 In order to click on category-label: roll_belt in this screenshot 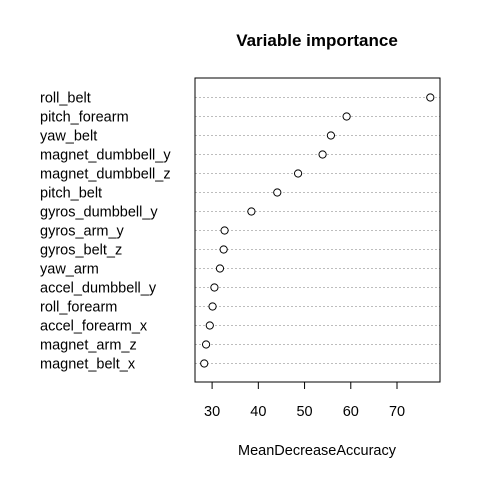, I will do `click(65, 99)`.